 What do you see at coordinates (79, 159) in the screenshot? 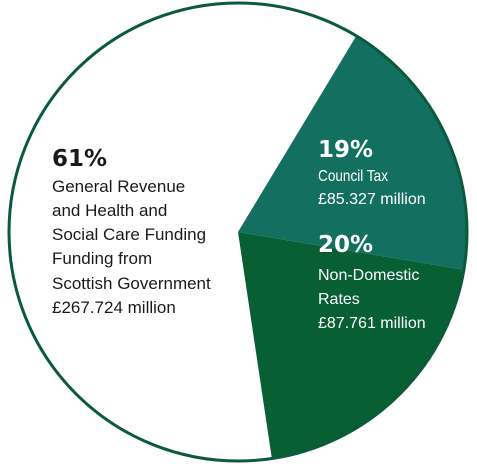
I see `slice-percent-label: 61%` at bounding box center [79, 159].